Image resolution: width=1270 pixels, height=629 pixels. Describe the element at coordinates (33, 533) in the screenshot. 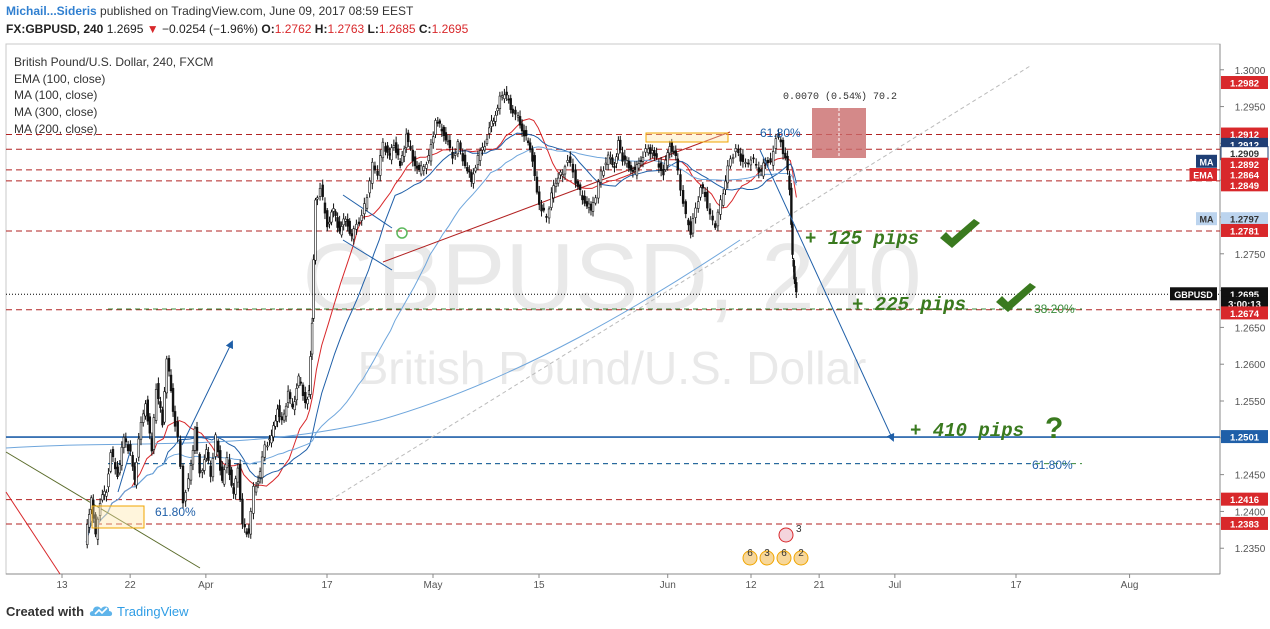

I see `trendline-red` at that location.